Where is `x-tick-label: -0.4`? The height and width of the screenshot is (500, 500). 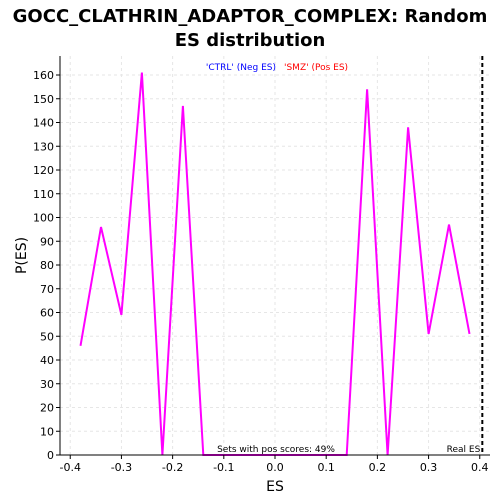 x-tick-label: -0.4 is located at coordinates (70, 467).